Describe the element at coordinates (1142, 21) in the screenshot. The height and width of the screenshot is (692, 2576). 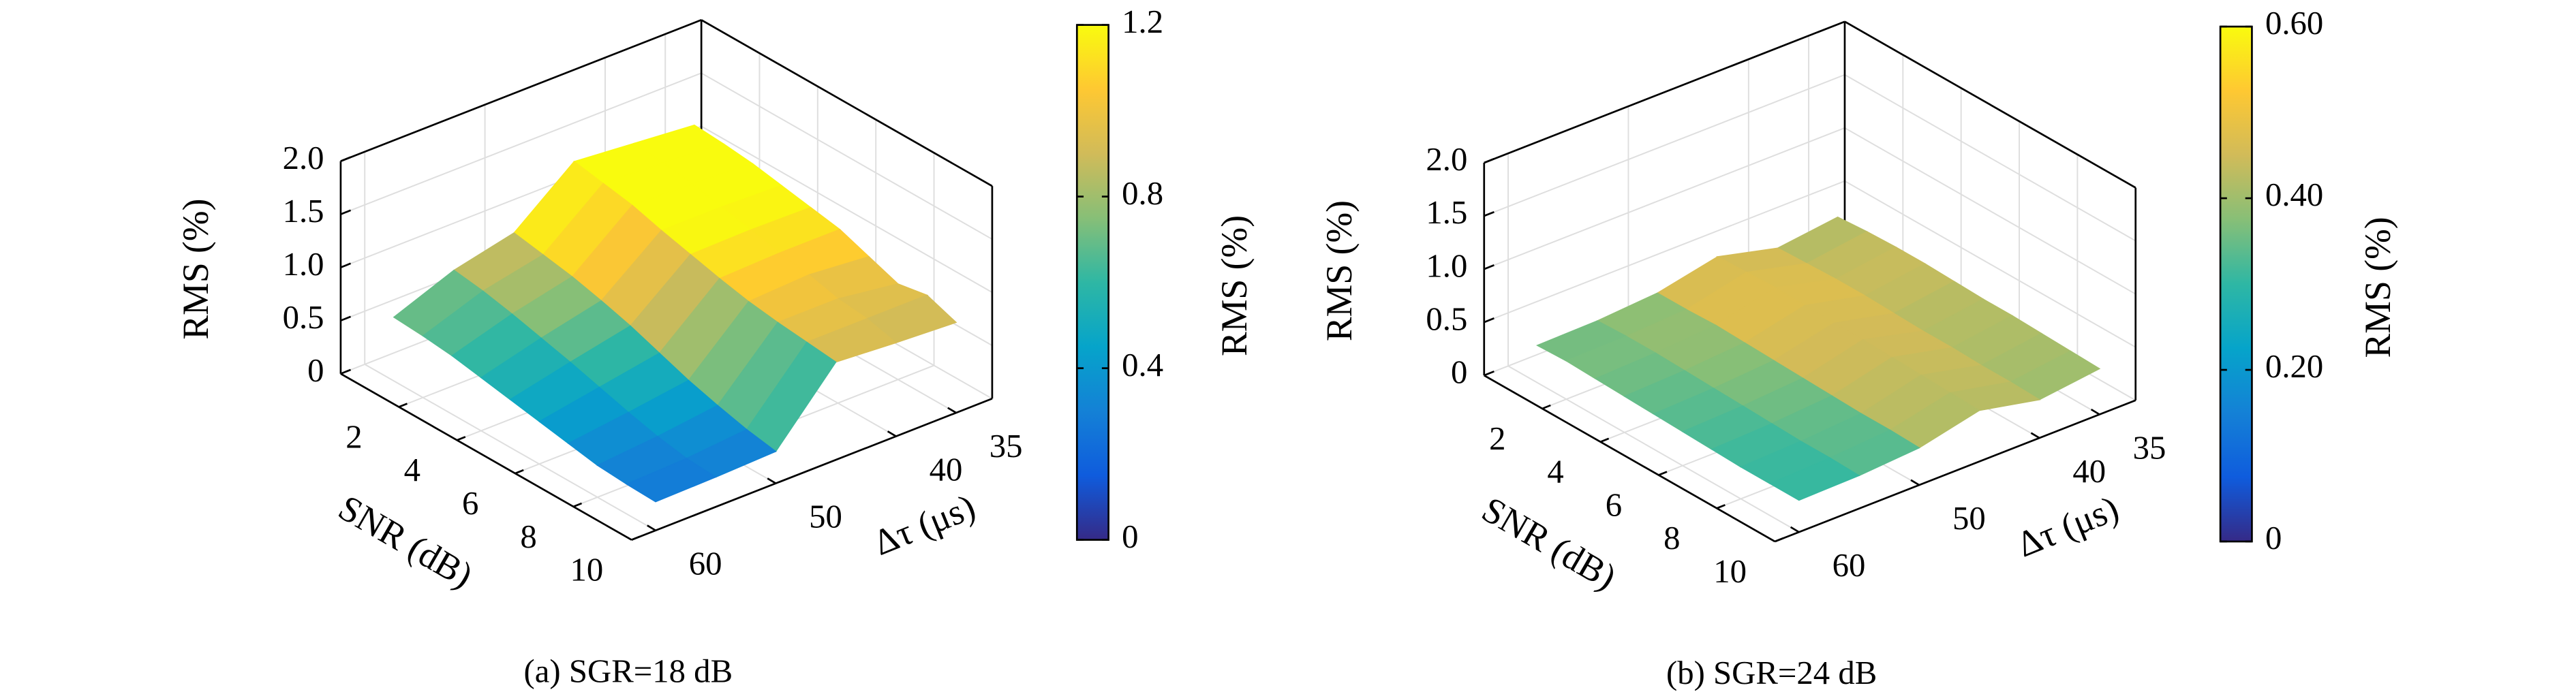
I see `colorbar-tick-label: 1.2` at that location.